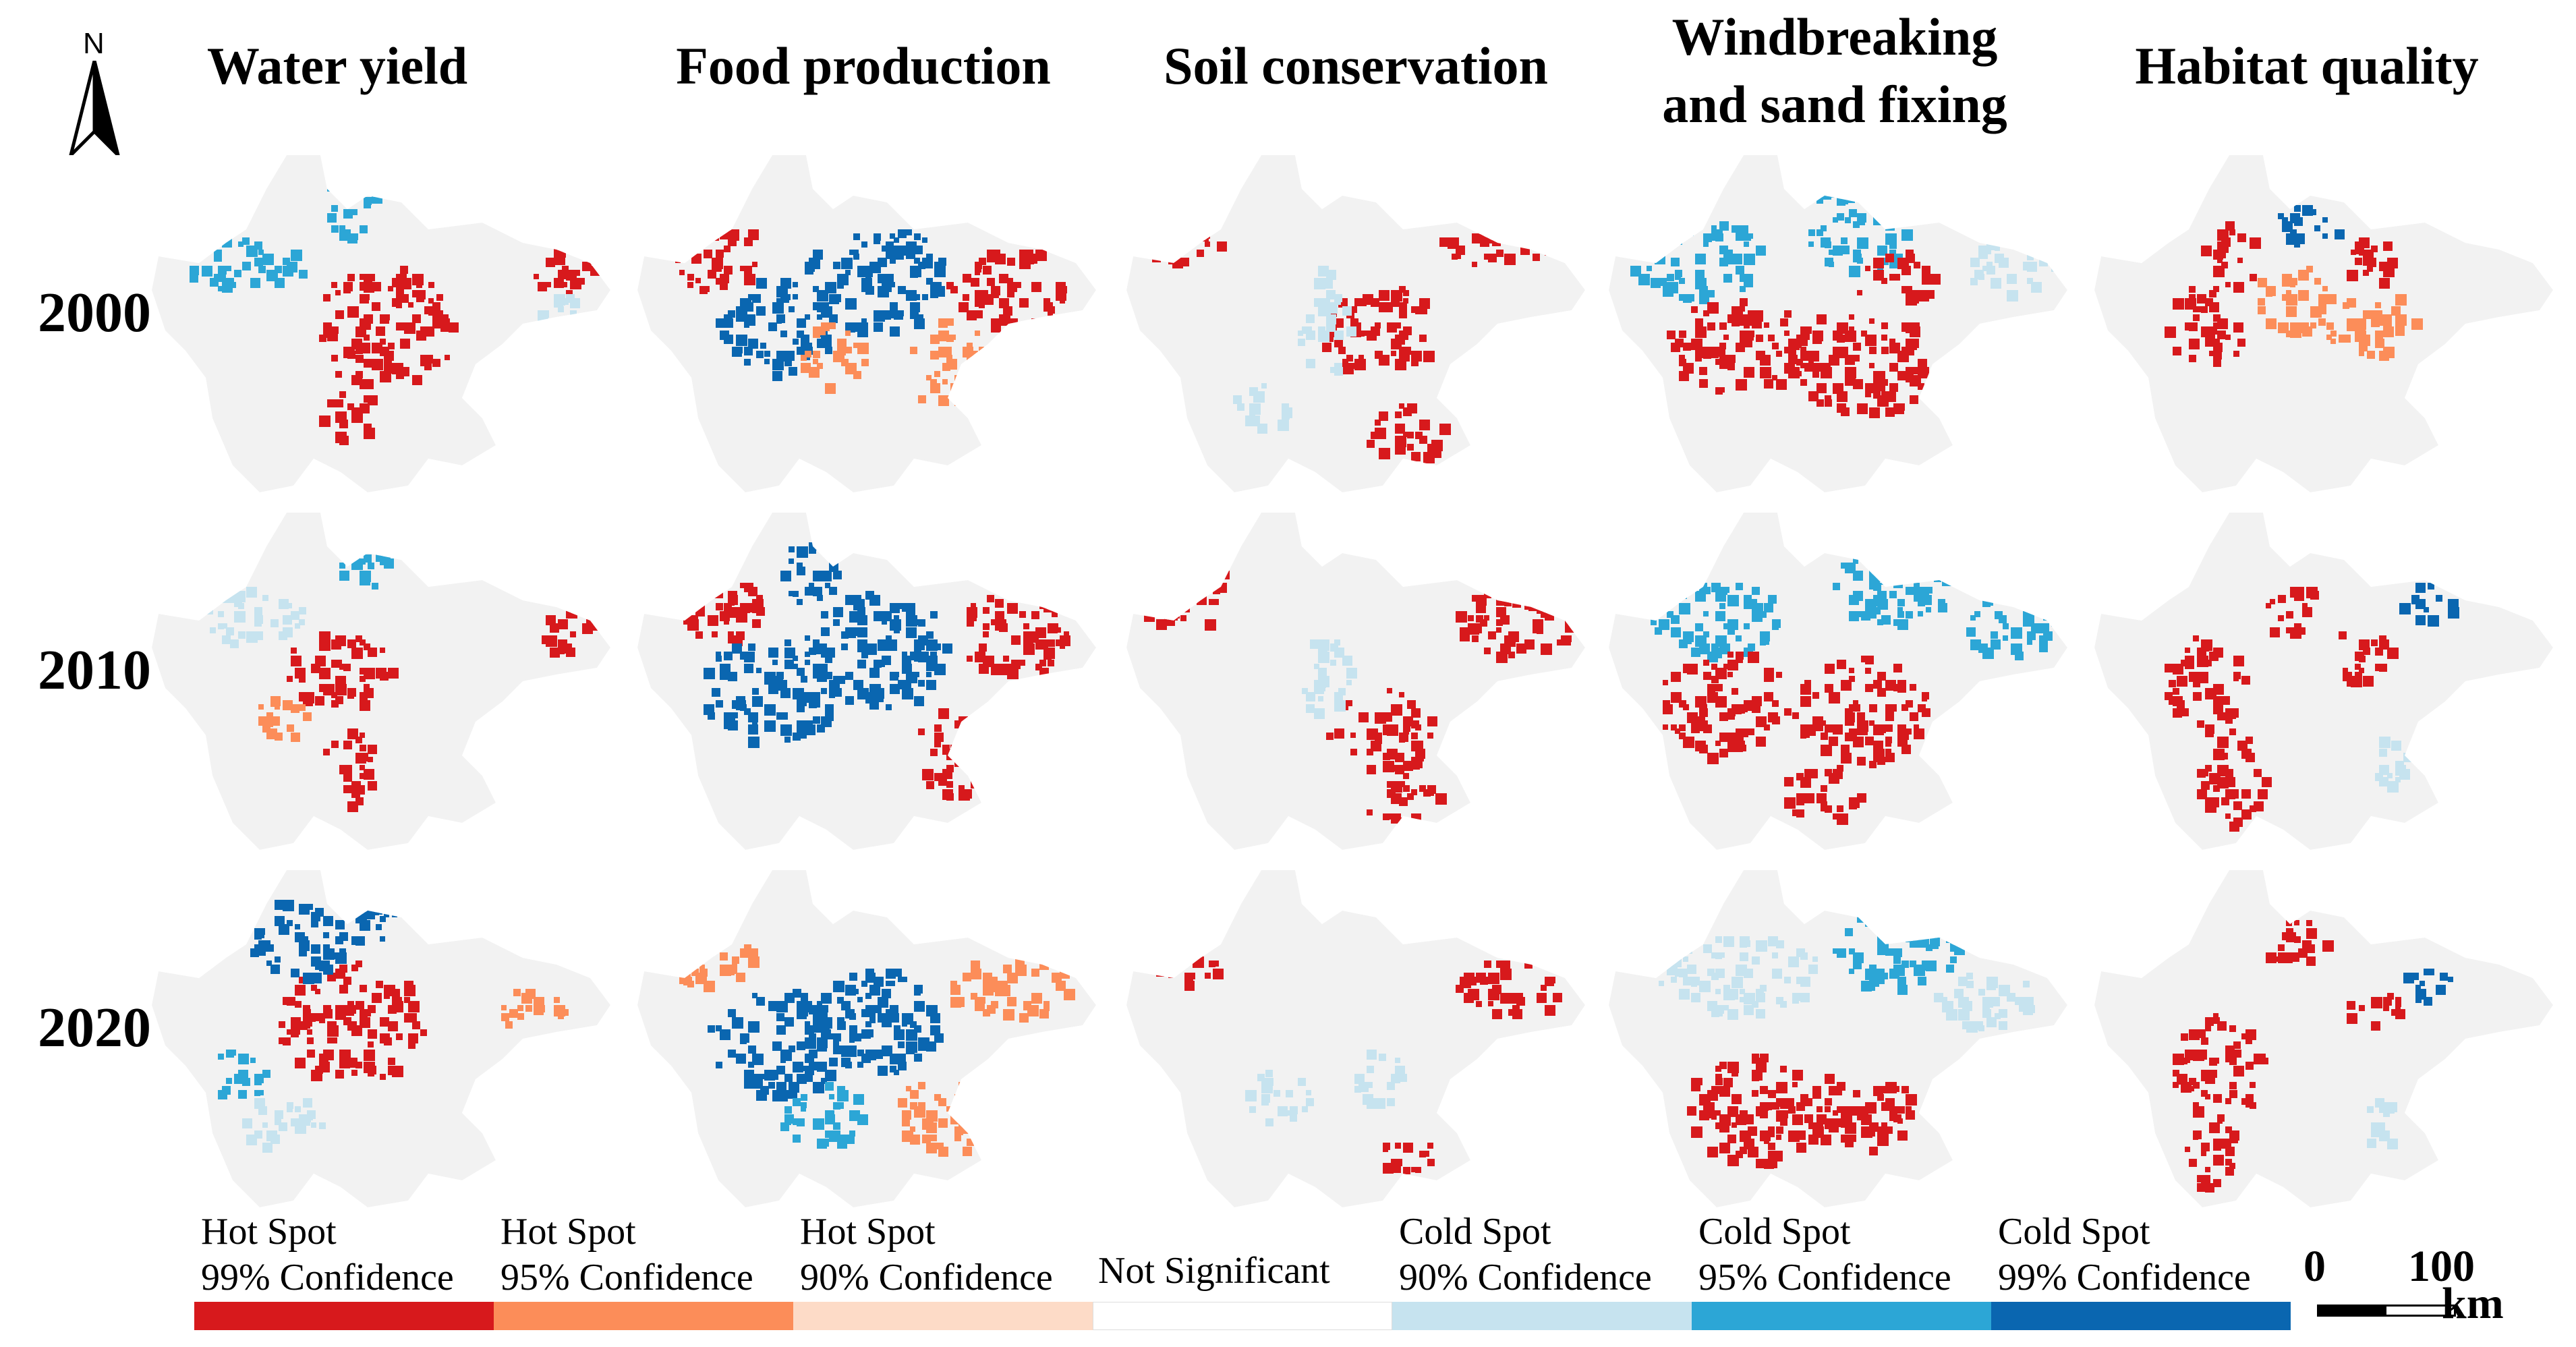 This screenshot has height=1347, width=2576. I want to click on map-svg, so click(2323, 681).